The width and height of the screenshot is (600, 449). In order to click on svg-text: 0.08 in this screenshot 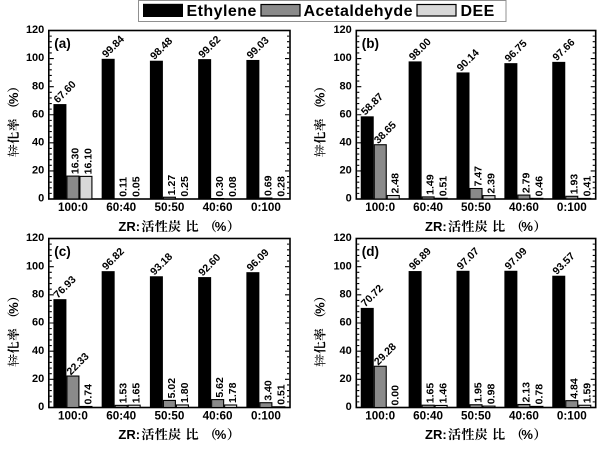, I will do `click(233, 186)`.